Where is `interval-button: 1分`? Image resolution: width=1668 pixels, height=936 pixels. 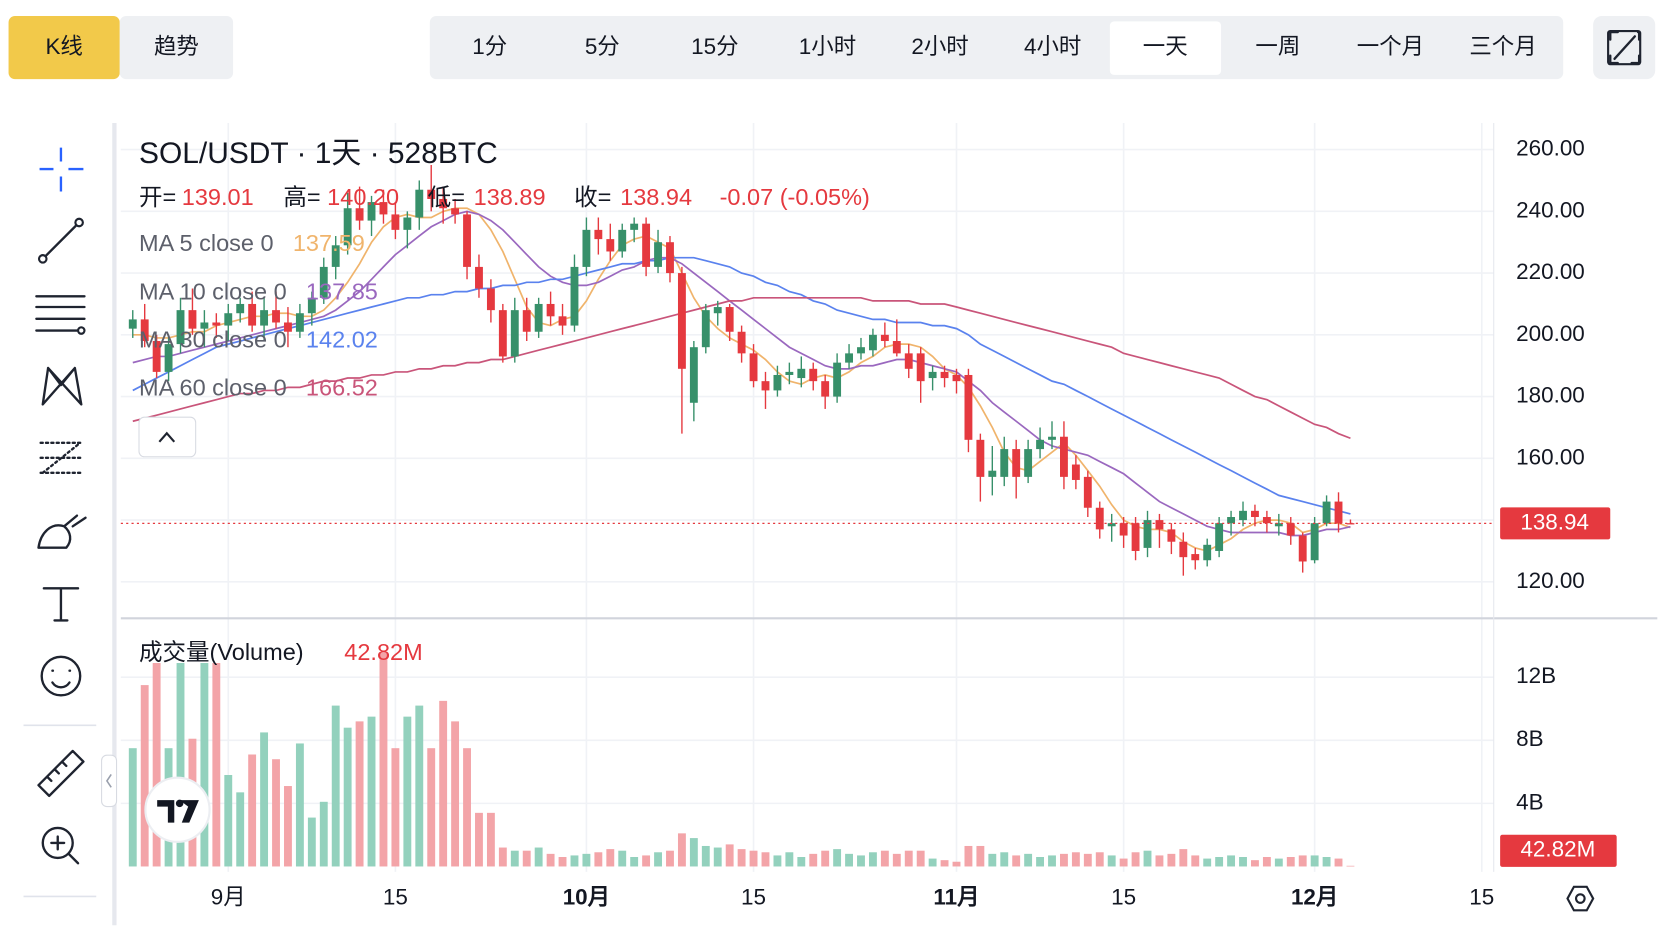 interval-button: 1分 is located at coordinates (489, 46).